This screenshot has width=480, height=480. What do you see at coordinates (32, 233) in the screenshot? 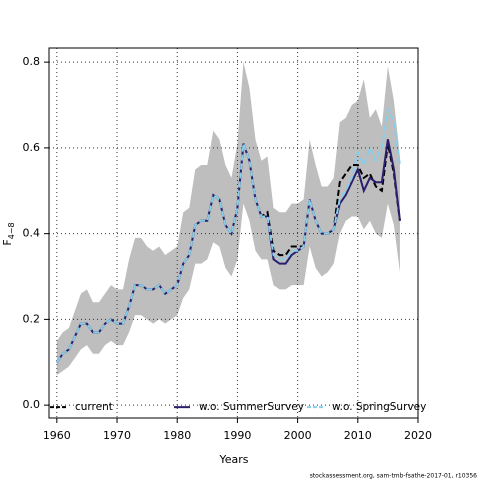
I see `y-tick-label: 0.4` at bounding box center [32, 233].